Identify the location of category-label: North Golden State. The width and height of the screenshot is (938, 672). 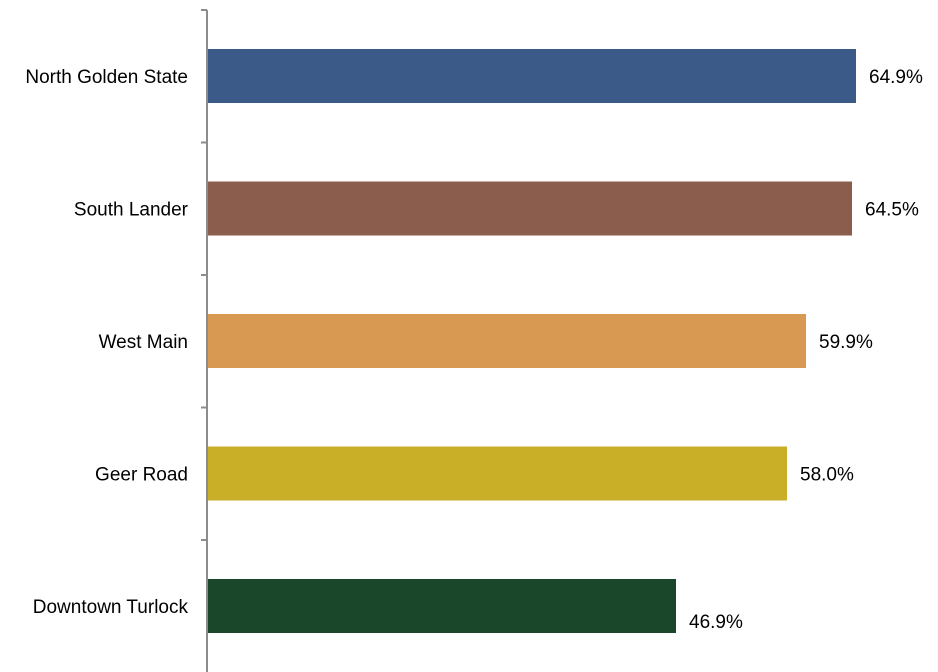
(106, 77).